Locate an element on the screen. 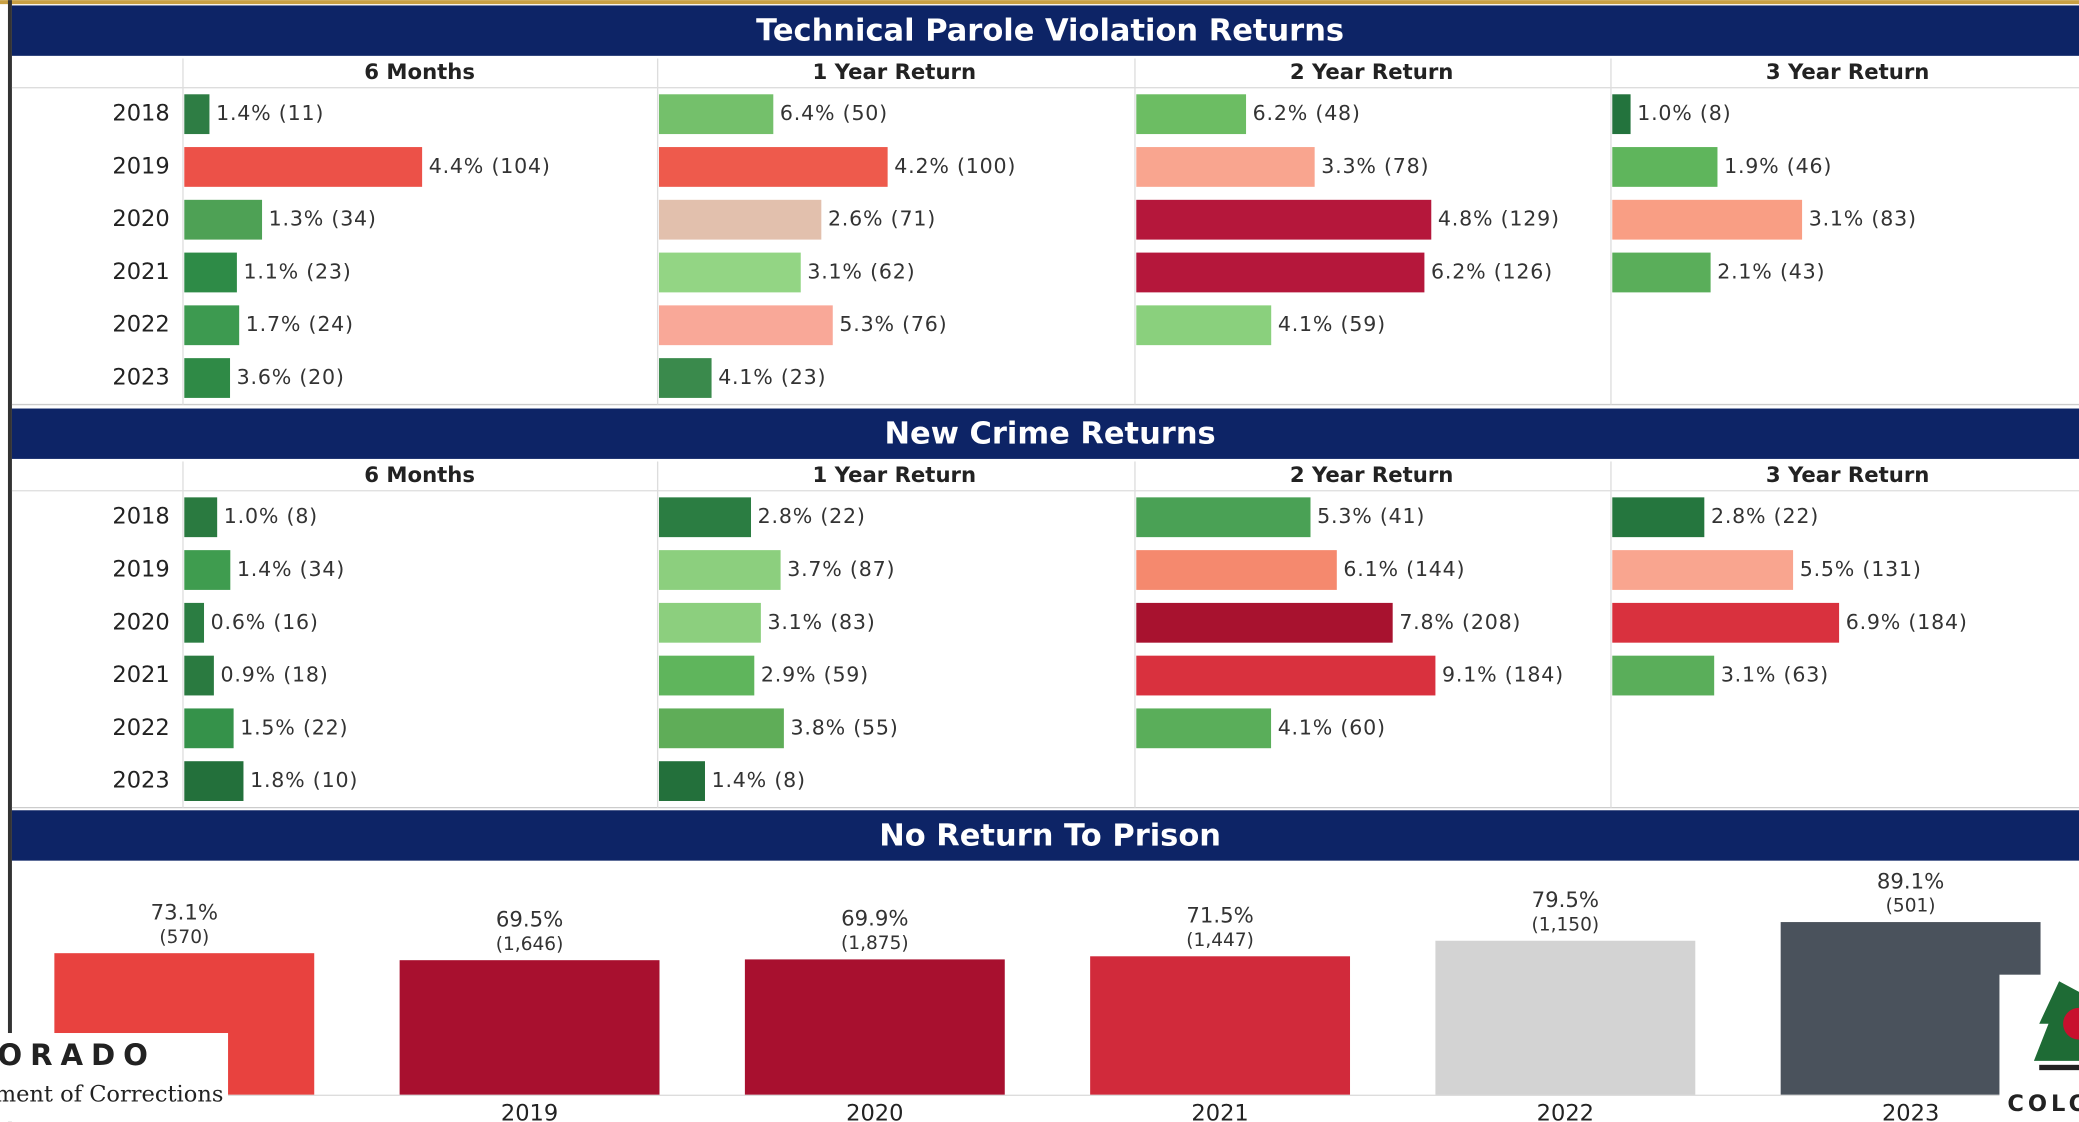  bar-label: 69.9% is located at coordinates (874, 919).